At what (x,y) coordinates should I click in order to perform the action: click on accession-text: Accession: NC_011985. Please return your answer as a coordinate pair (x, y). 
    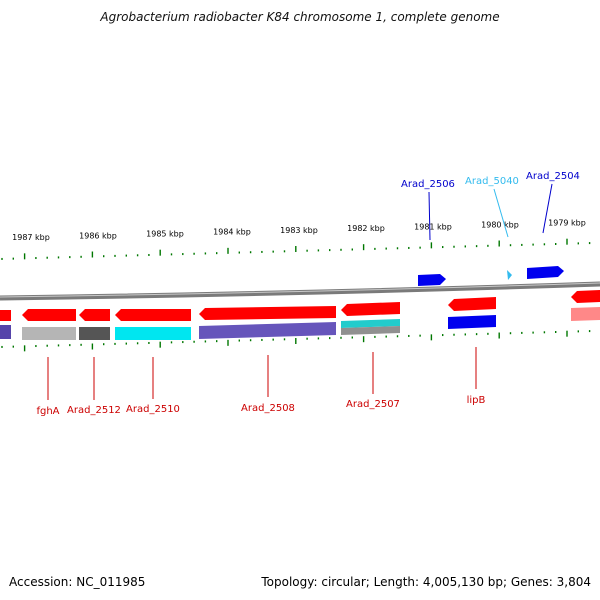
    Looking at the image, I should click on (77, 582).